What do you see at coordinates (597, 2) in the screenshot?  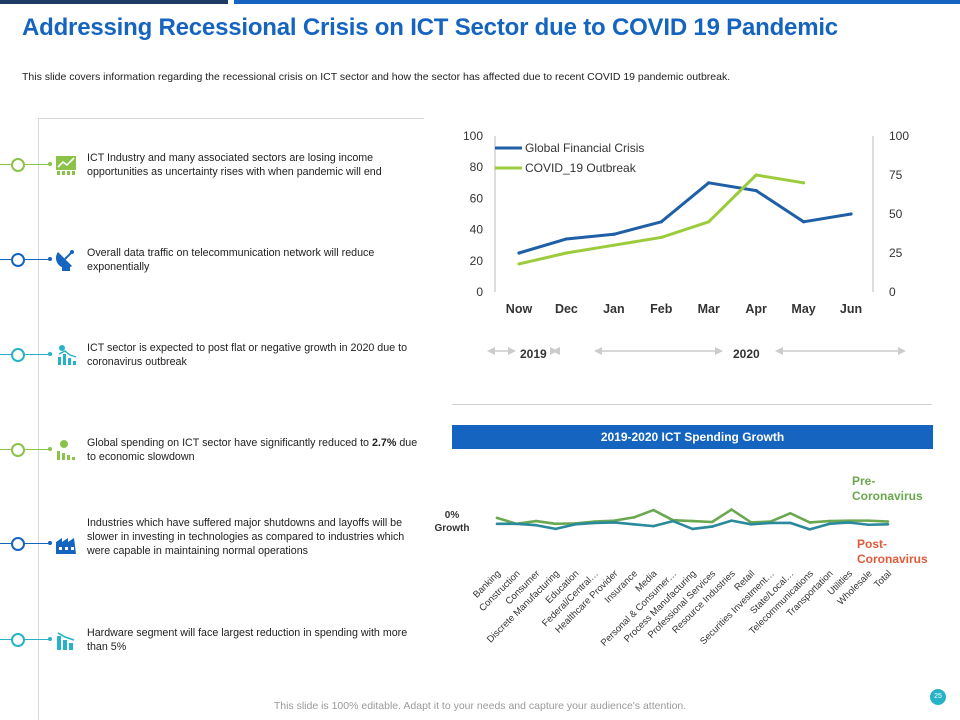 I see `top-accent-bar-blue` at bounding box center [597, 2].